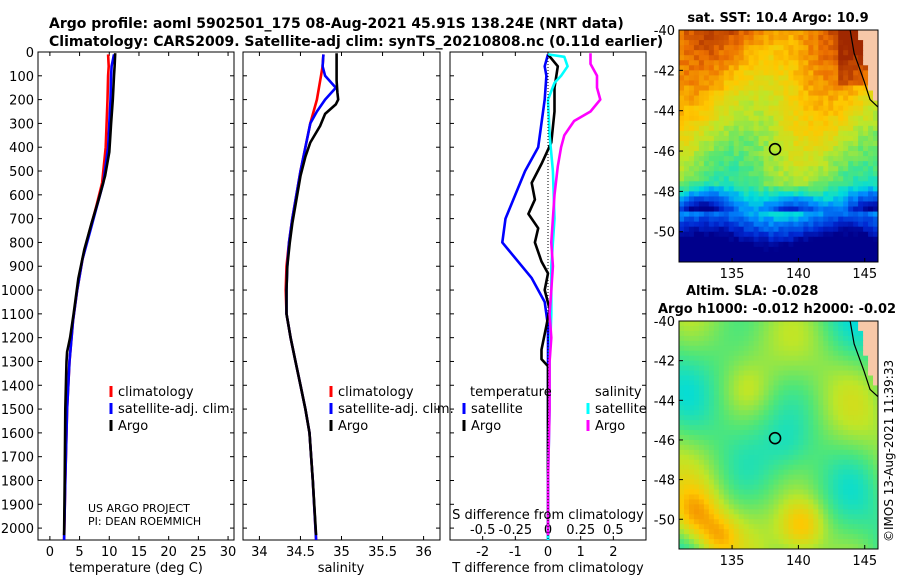 The height and width of the screenshot is (580, 900). Describe the element at coordinates (664, 401) in the screenshot. I see `map-y-tick-label: -44` at that location.